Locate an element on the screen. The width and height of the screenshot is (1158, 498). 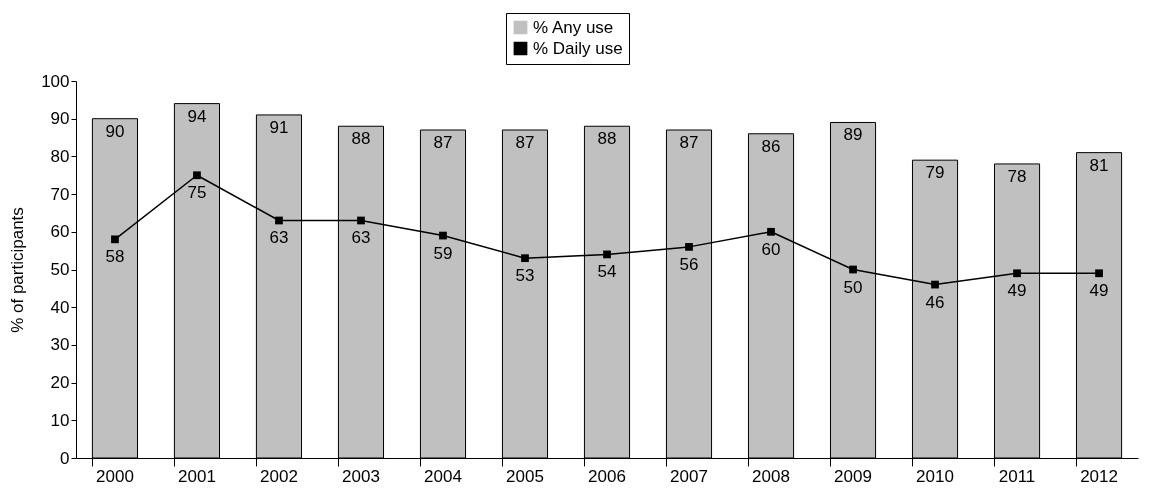
data-label: 91 is located at coordinates (279, 127).